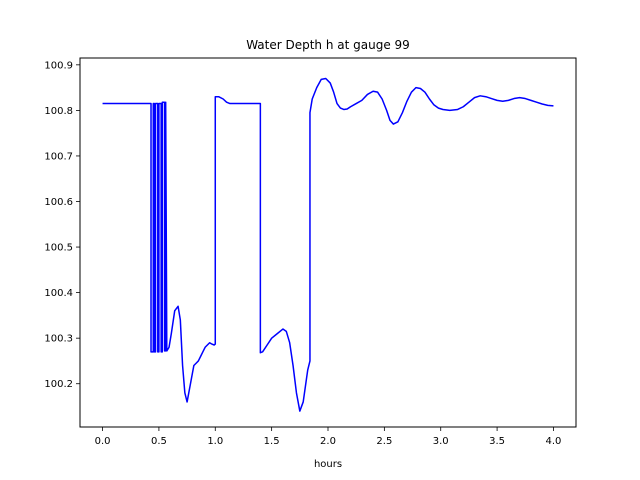 Image resolution: width=640 pixels, height=480 pixels. I want to click on y-tick-label: 100.9, so click(58, 65).